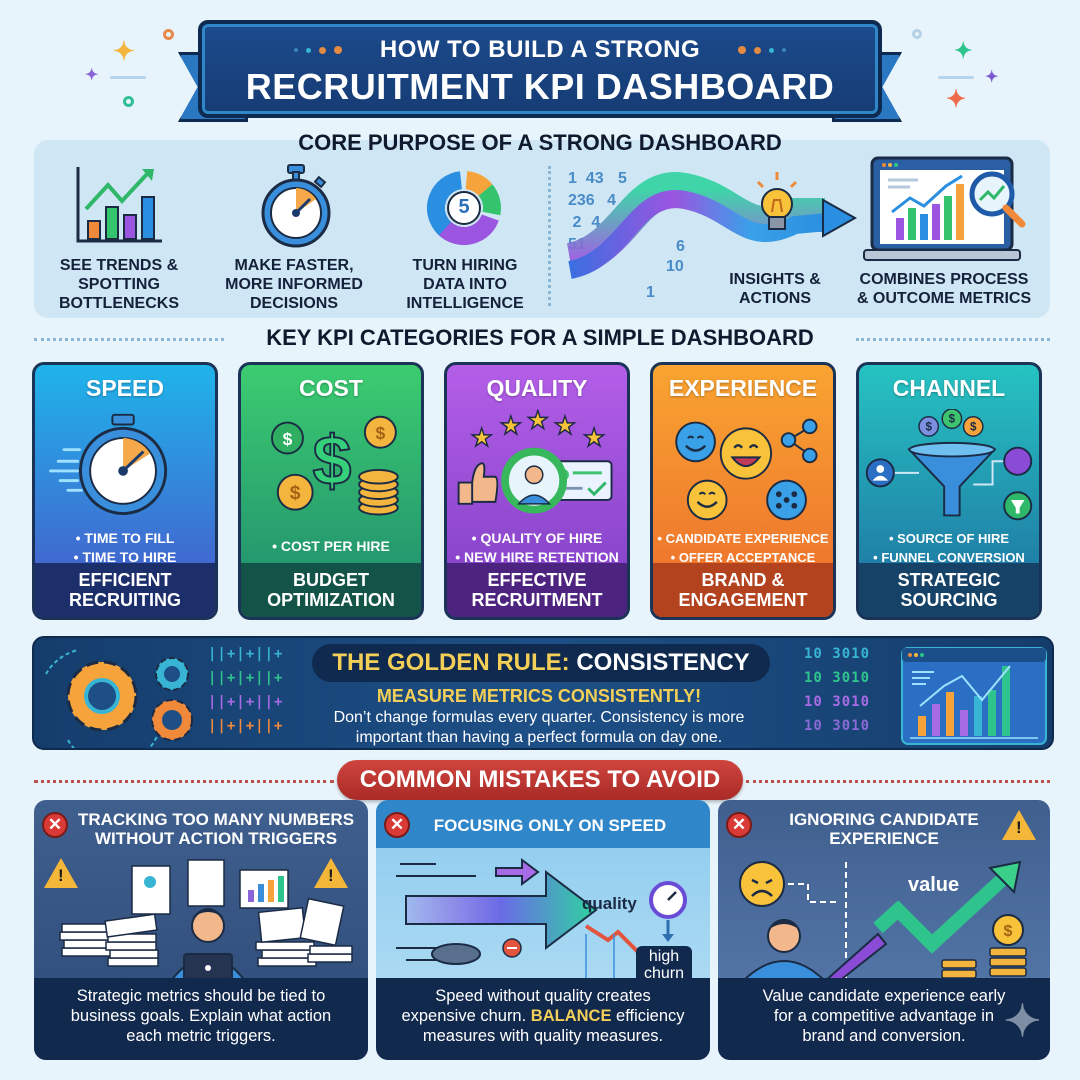 This screenshot has height=1080, width=1080. I want to click on value-label: value, so click(934, 885).